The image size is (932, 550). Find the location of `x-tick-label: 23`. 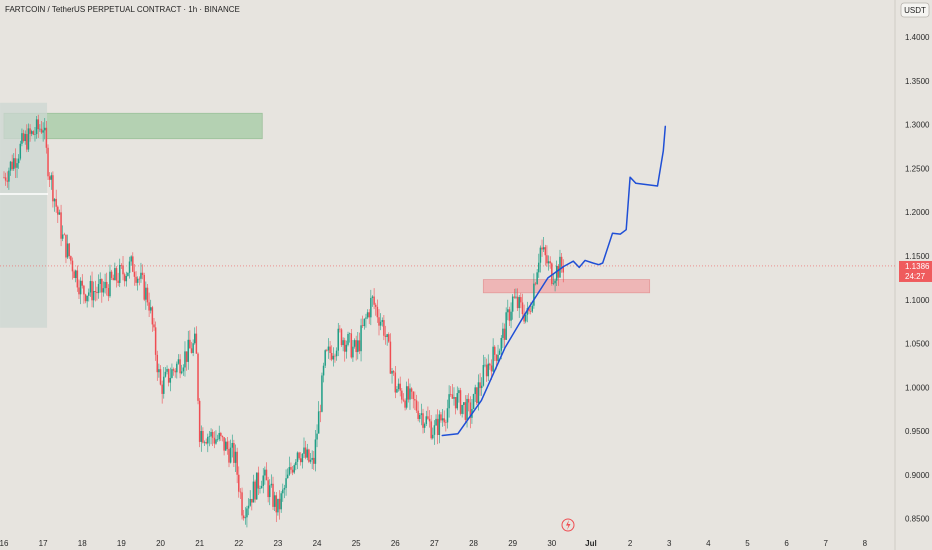

x-tick-label: 23 is located at coordinates (277, 543).